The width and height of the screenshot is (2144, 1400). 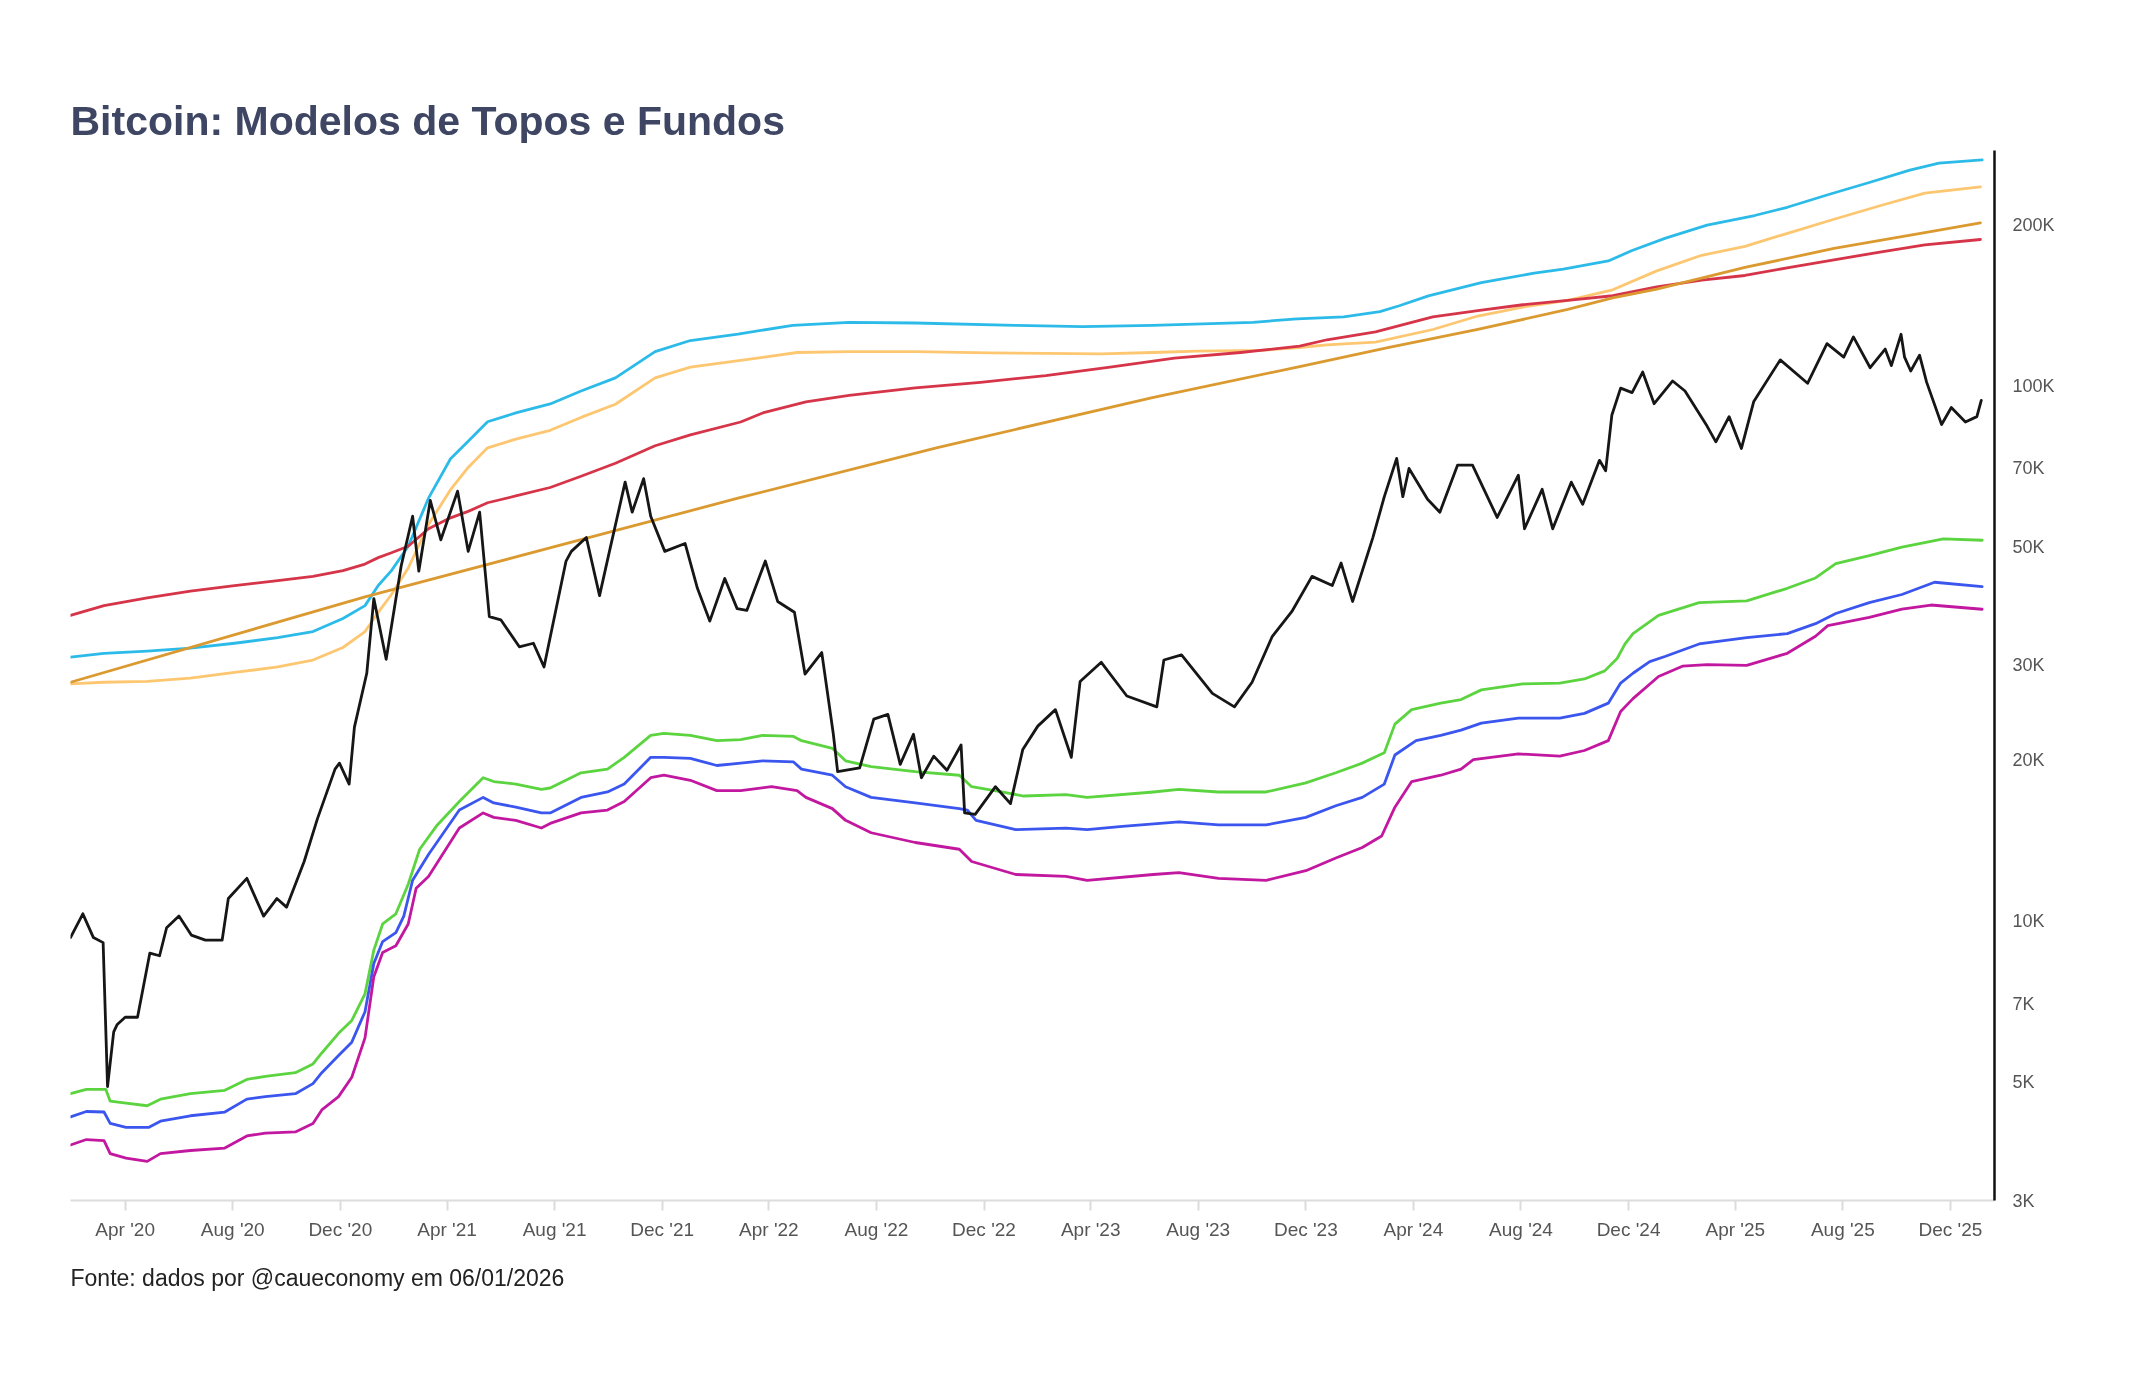 What do you see at coordinates (340, 1229) in the screenshot?
I see `x-tick-label: Dec '20` at bounding box center [340, 1229].